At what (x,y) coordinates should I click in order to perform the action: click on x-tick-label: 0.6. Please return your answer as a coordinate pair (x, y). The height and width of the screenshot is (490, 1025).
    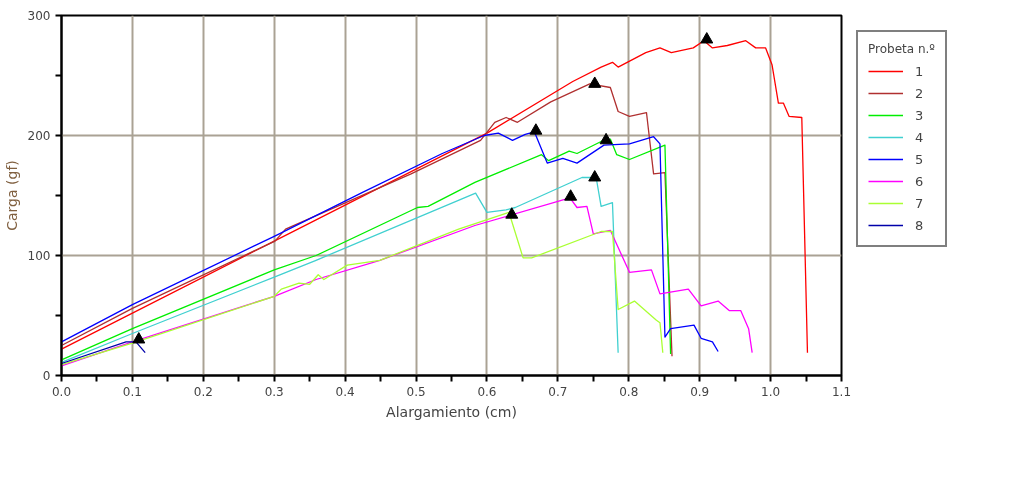
    Looking at the image, I should click on (487, 391).